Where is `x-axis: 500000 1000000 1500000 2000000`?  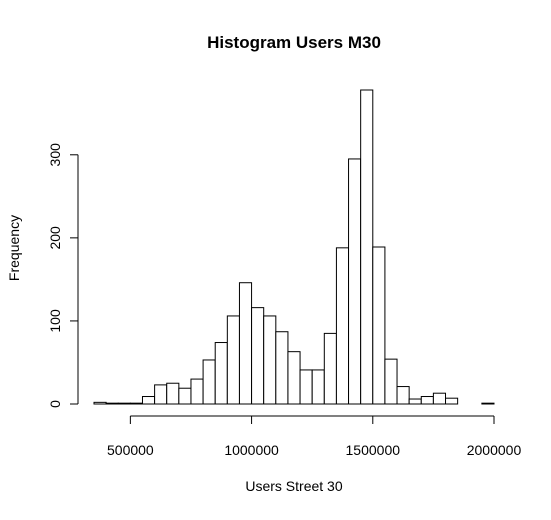
x-axis: 500000 1000000 1500000 2000000 is located at coordinates (314, 436).